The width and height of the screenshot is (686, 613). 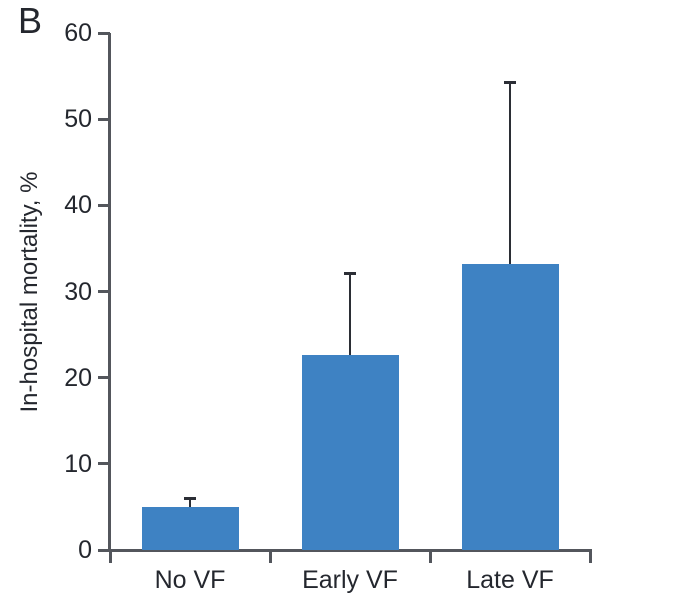 I want to click on x-axis-category-label: Late VF, so click(x=510, y=580).